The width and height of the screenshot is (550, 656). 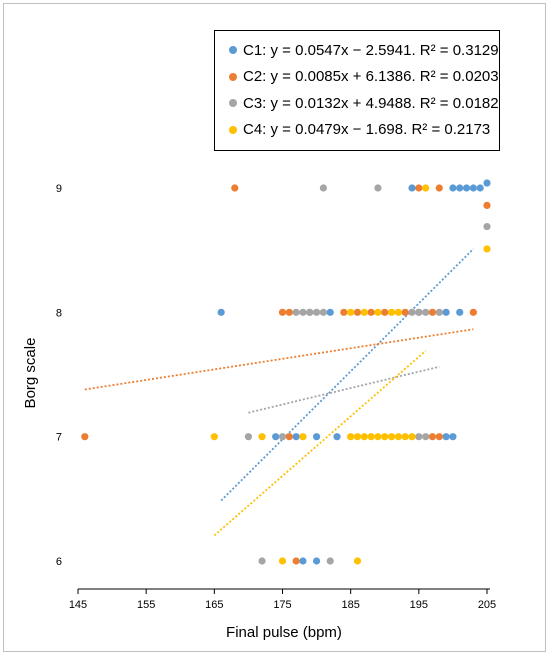 What do you see at coordinates (233, 129) in the screenshot?
I see `legend-marker-c4` at bounding box center [233, 129].